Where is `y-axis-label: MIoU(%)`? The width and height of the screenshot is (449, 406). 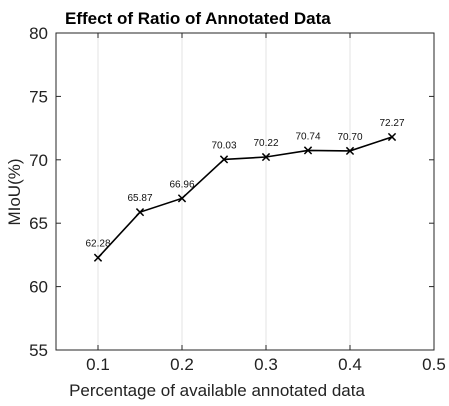 y-axis-label: MIoU(%) is located at coordinates (14, 191).